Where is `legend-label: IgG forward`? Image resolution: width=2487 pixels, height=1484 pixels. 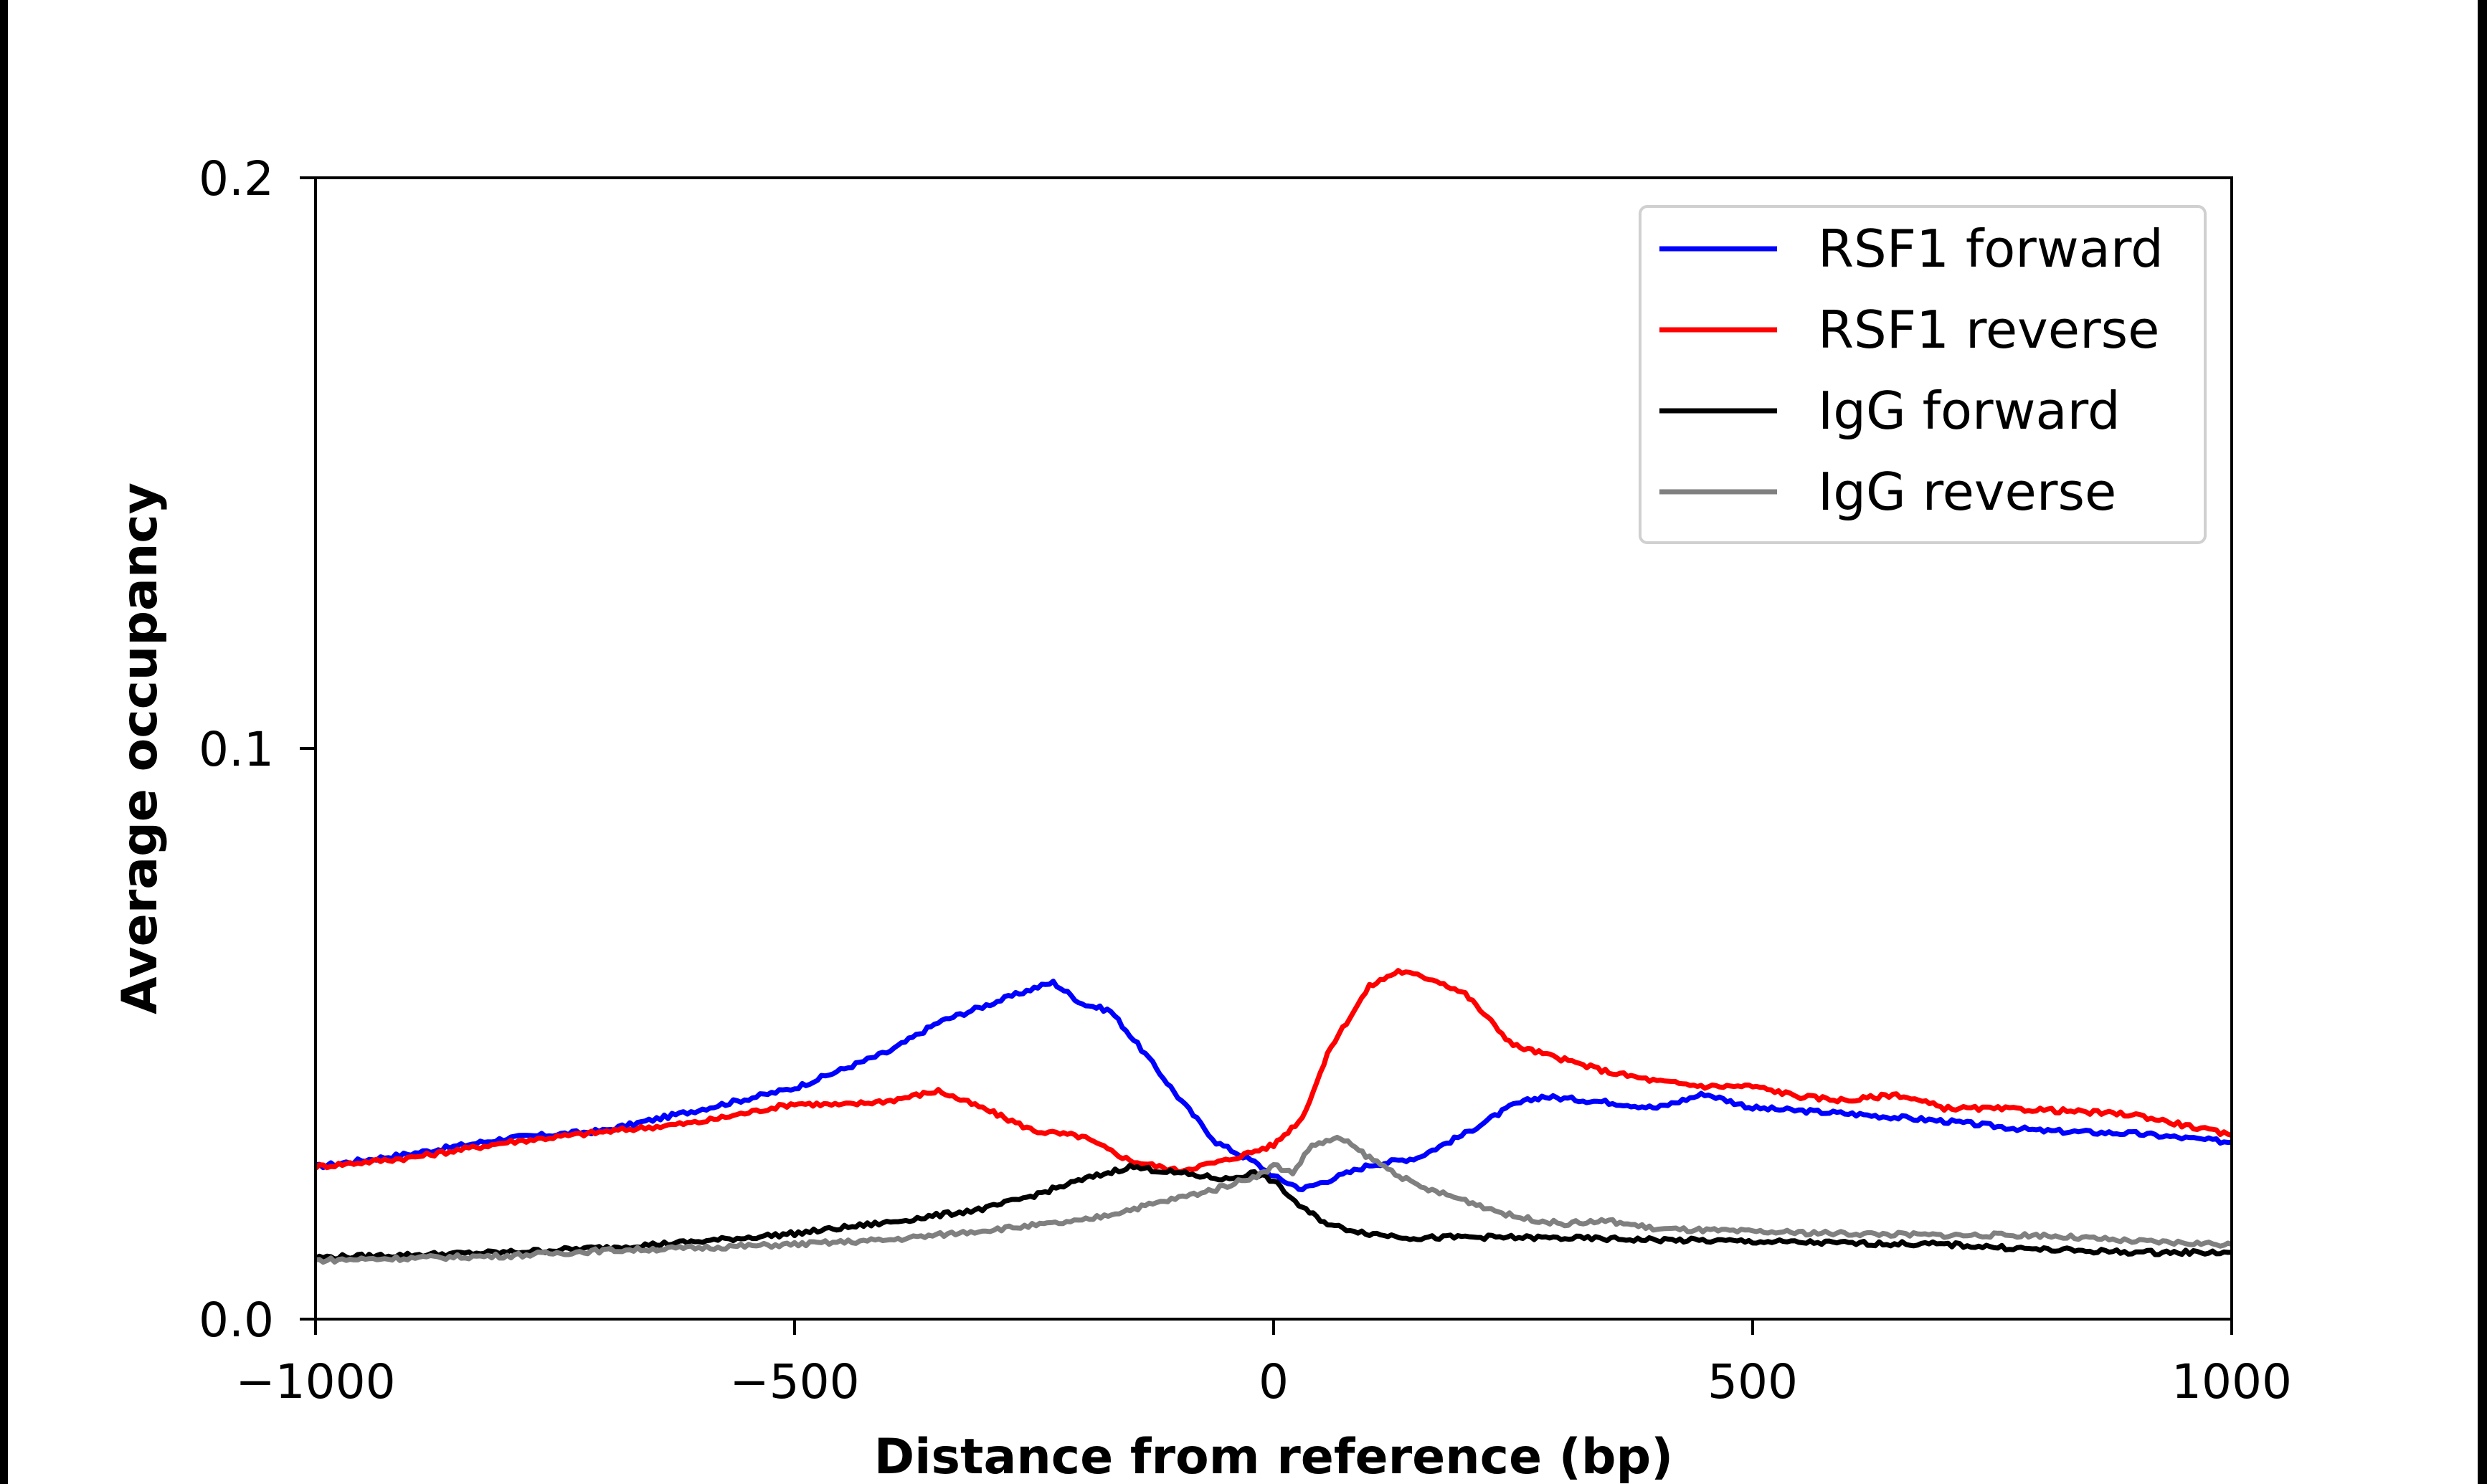
legend-label: IgG forward is located at coordinates (1970, 411).